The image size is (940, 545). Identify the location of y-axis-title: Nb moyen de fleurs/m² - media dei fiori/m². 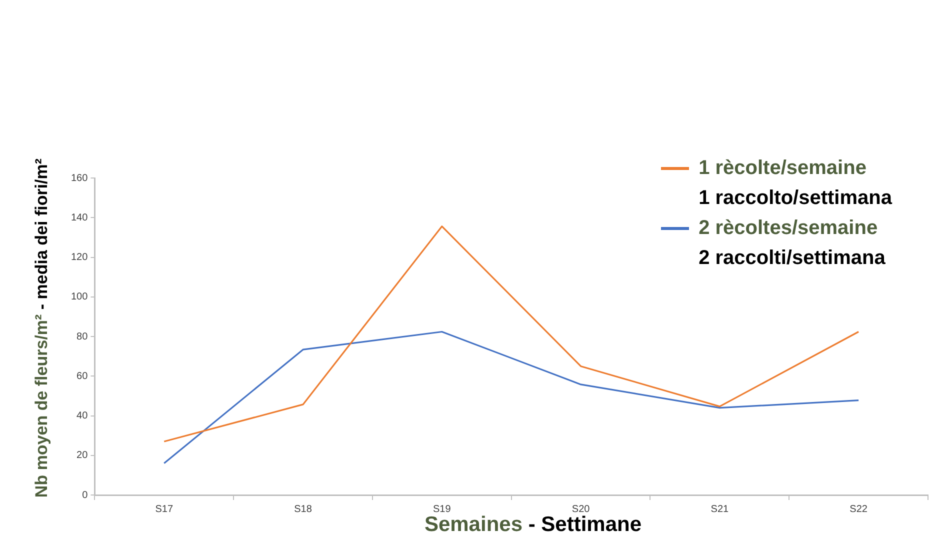
(41, 328).